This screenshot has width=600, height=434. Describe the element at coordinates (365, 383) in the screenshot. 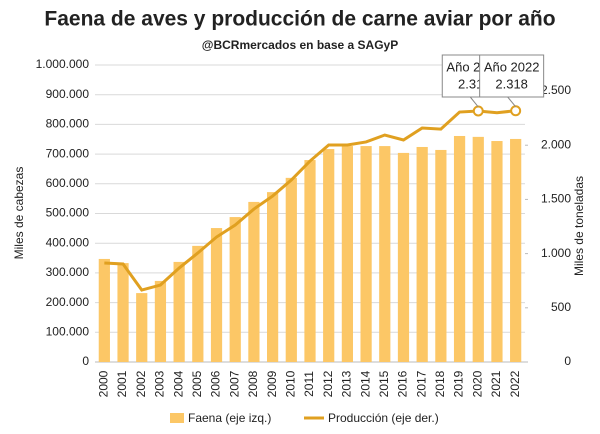

I see `x-tick-label: 2014` at that location.